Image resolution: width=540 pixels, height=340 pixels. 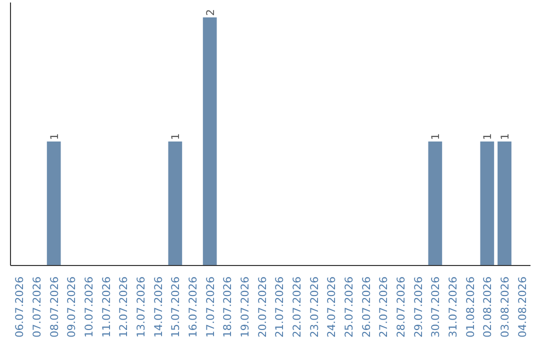 What do you see at coordinates (106, 307) in the screenshot?
I see `x-tick-label: 11.07.2026` at bounding box center [106, 307].